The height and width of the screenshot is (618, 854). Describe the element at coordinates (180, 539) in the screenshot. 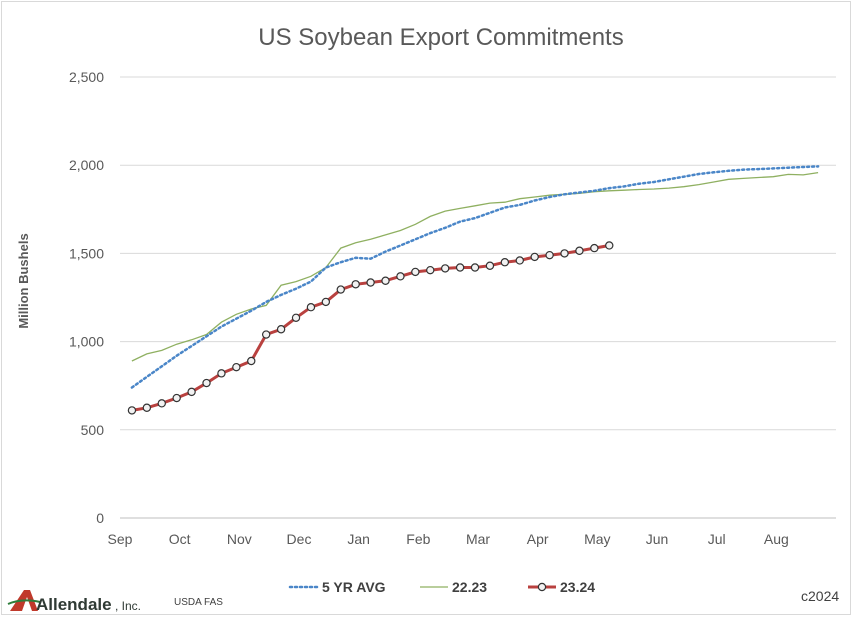

I see `x-tick-label: Oct` at that location.